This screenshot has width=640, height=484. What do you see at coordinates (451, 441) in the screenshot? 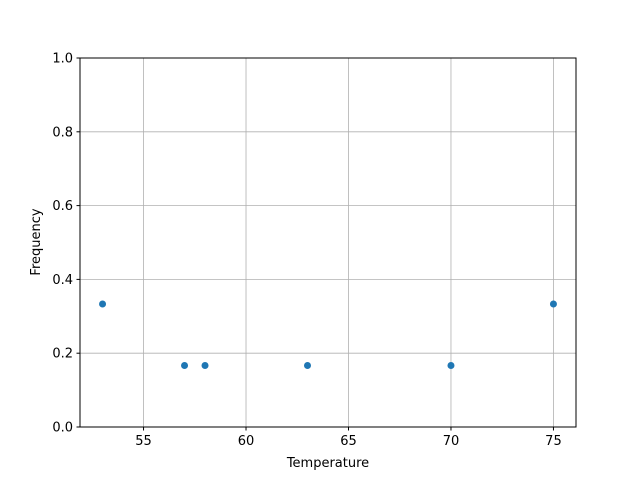
I see `x-tick-label: 70` at bounding box center [451, 441].